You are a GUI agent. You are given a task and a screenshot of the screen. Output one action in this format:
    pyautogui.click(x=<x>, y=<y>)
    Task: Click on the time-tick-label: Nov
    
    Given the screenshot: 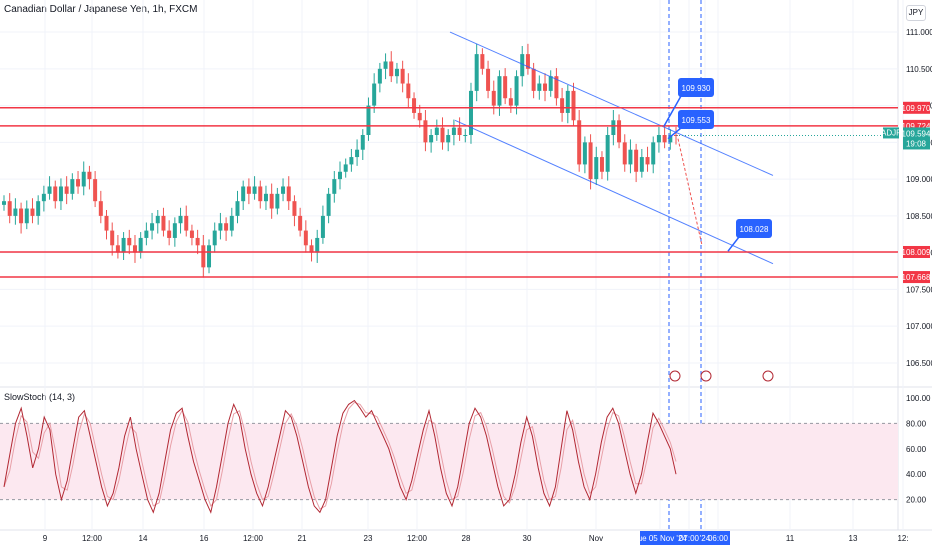 What is the action you would take?
    pyautogui.click(x=596, y=538)
    